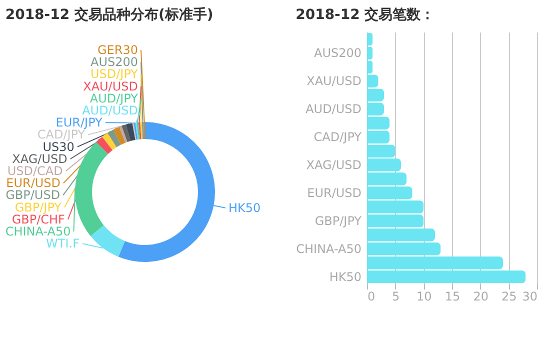 Image resolution: width=557 pixels, height=345 pixels. What do you see at coordinates (58, 147) in the screenshot?
I see `slice-label: US30` at bounding box center [58, 147].